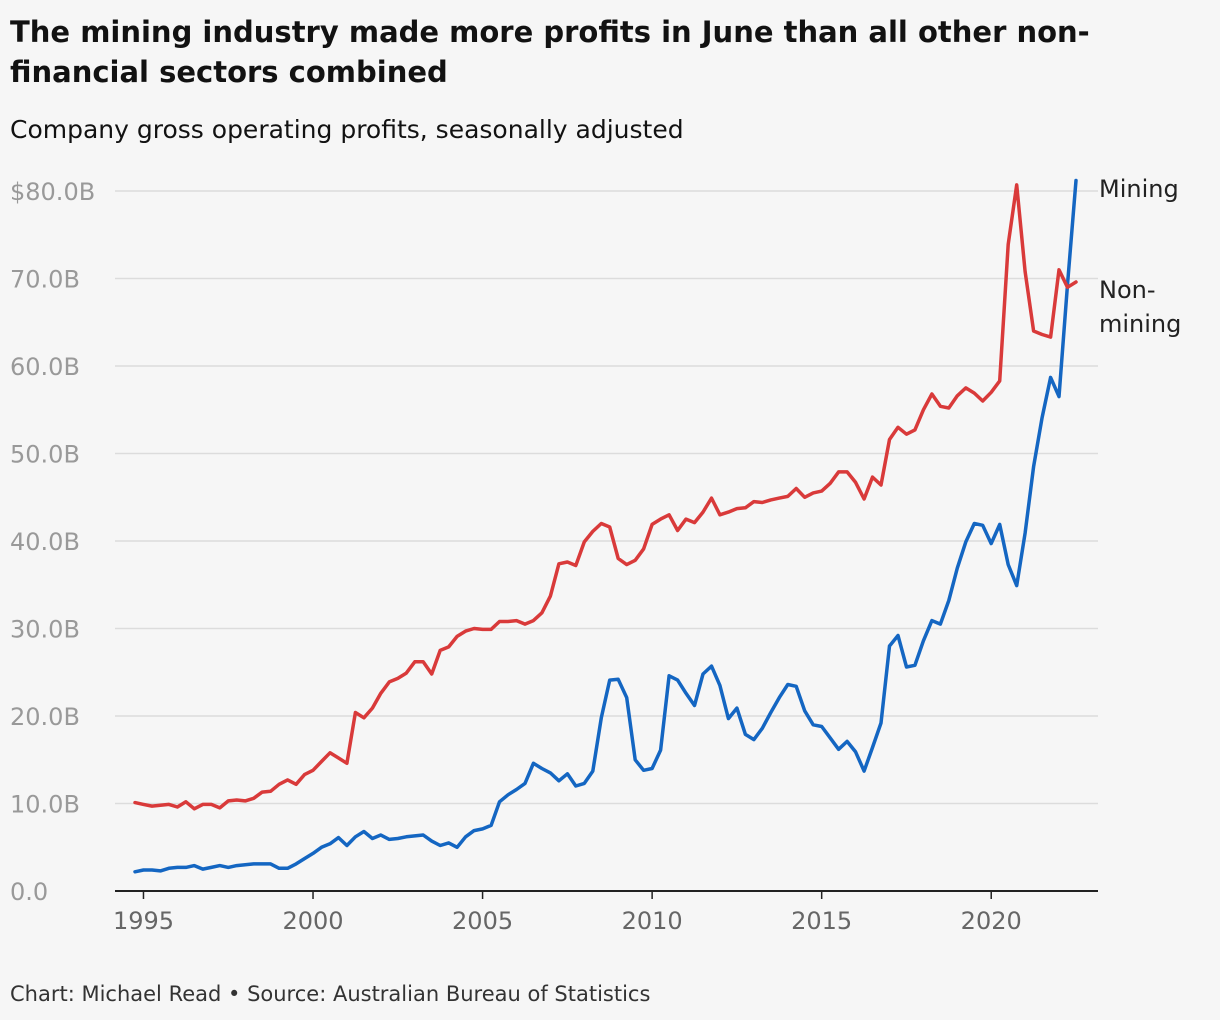 This screenshot has width=1220, height=1020. Describe the element at coordinates (45, 805) in the screenshot. I see `y-tick-label: 10.0B` at that location.